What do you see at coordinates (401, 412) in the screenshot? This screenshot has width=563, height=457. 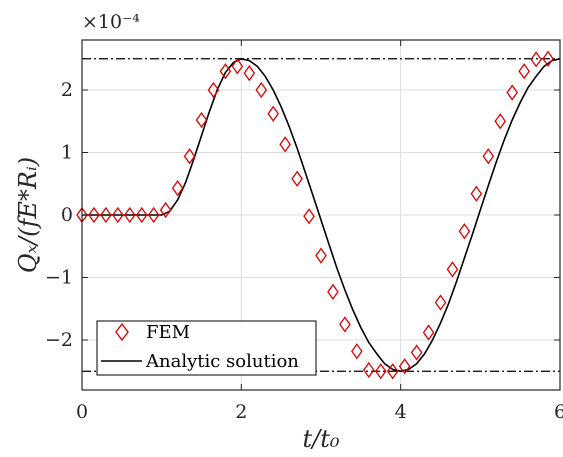 I see `x-tick-label: 4` at bounding box center [401, 412].